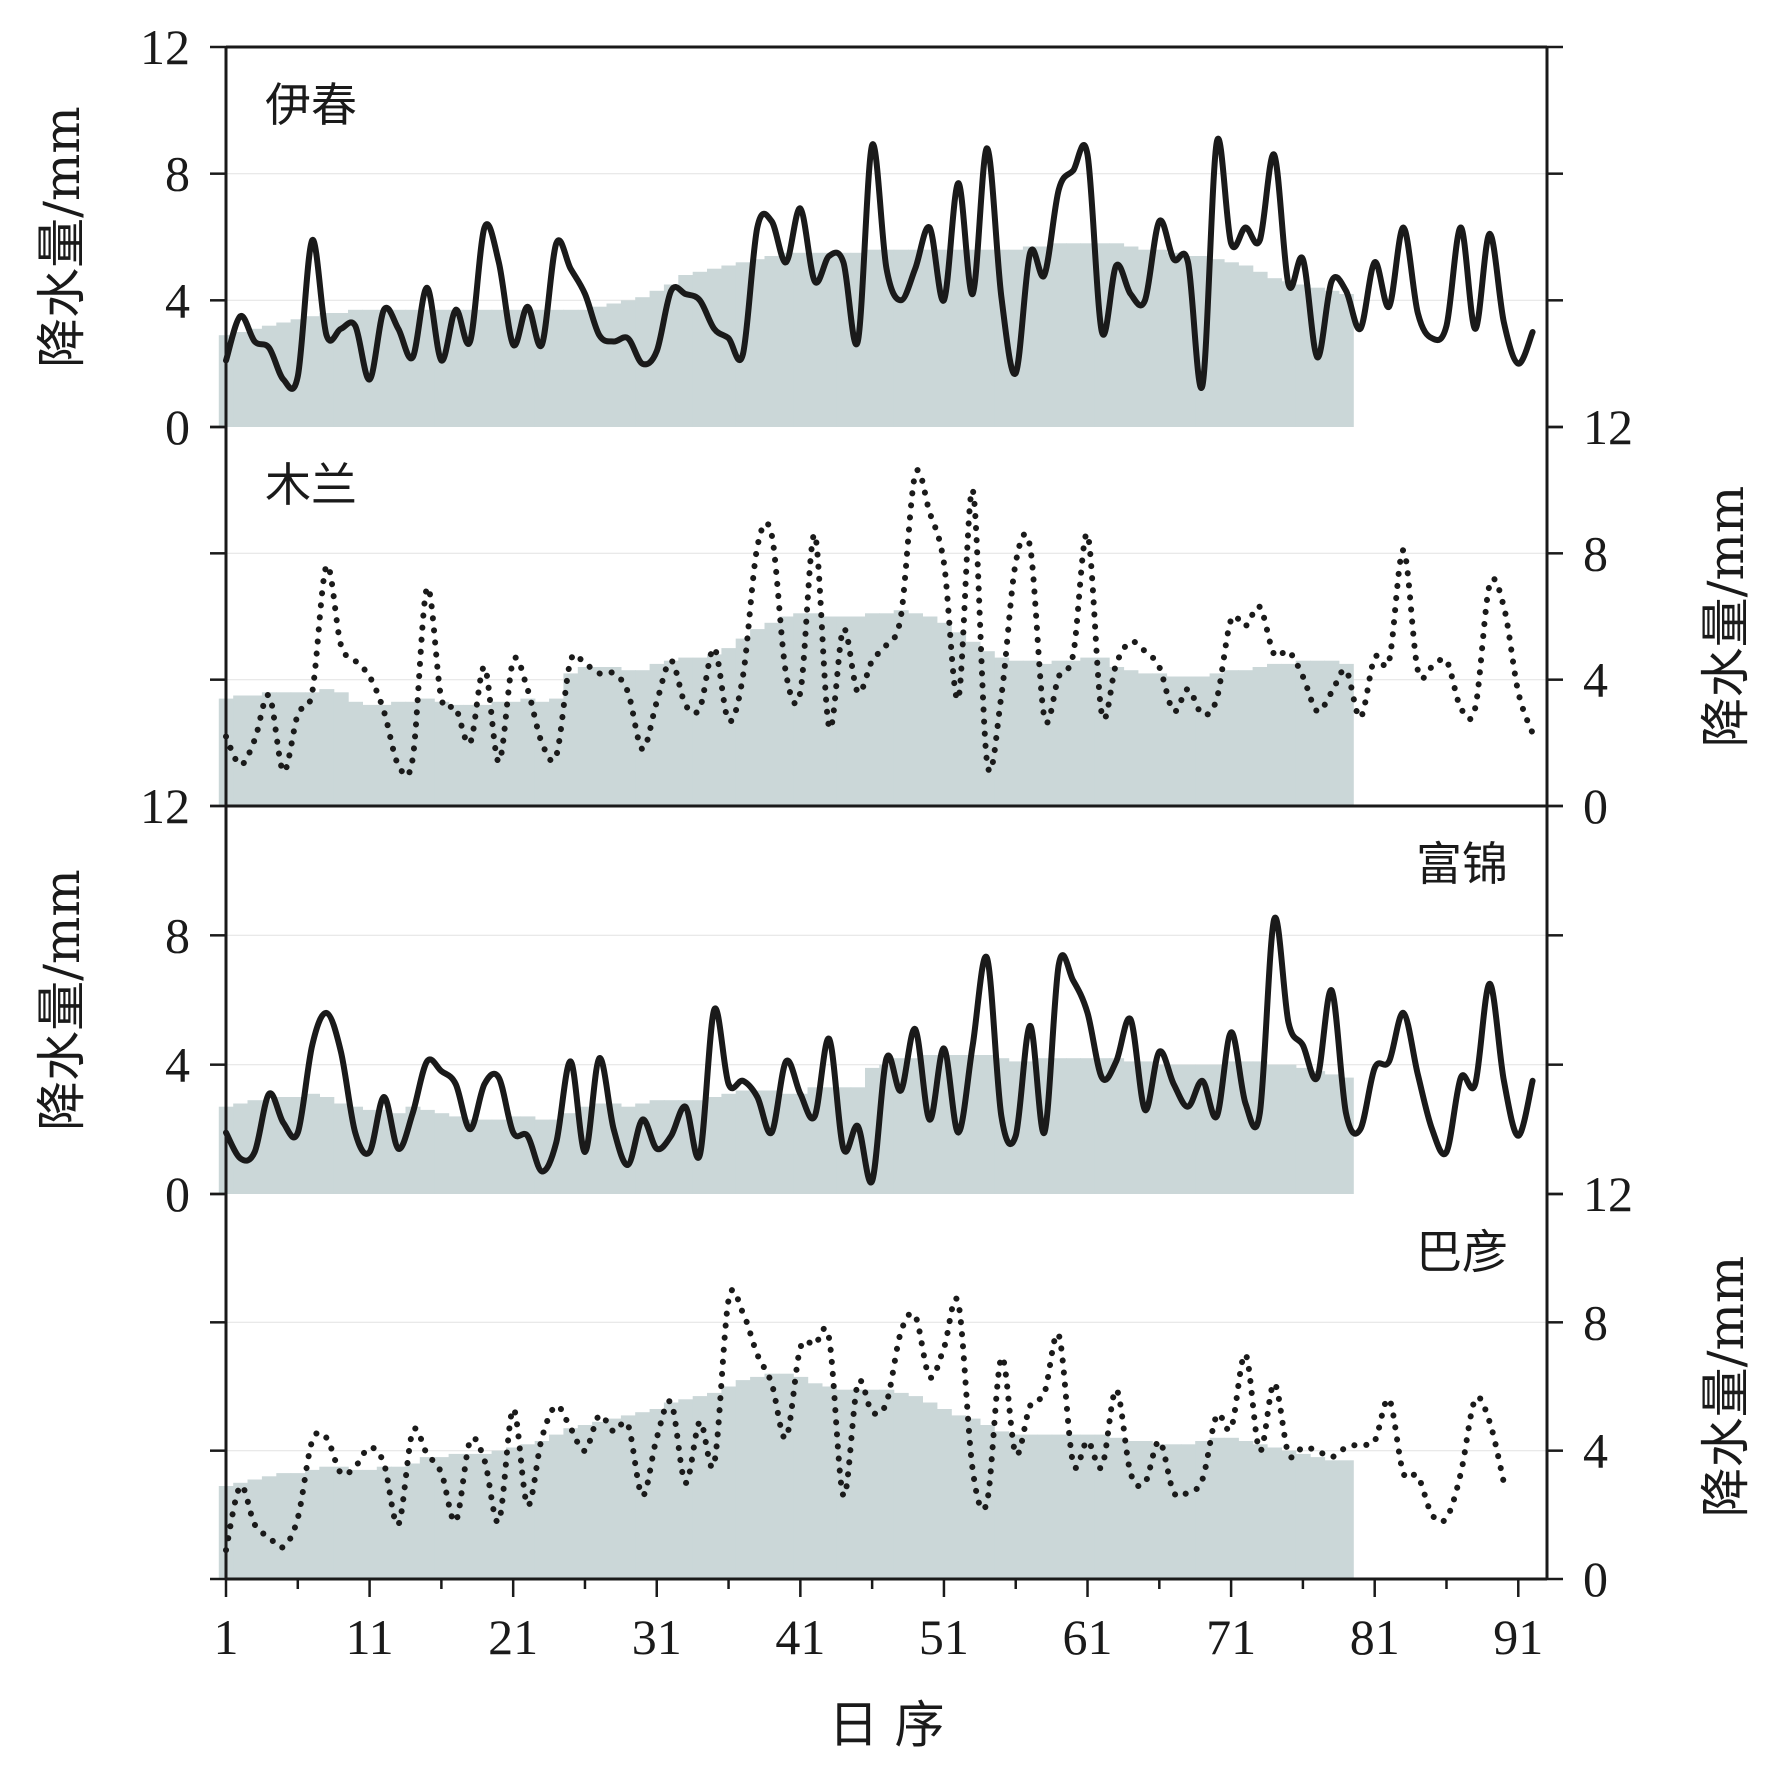 The height and width of the screenshot is (1767, 1772). I want to click on y-tick-label: 0, so click(177, 1194).